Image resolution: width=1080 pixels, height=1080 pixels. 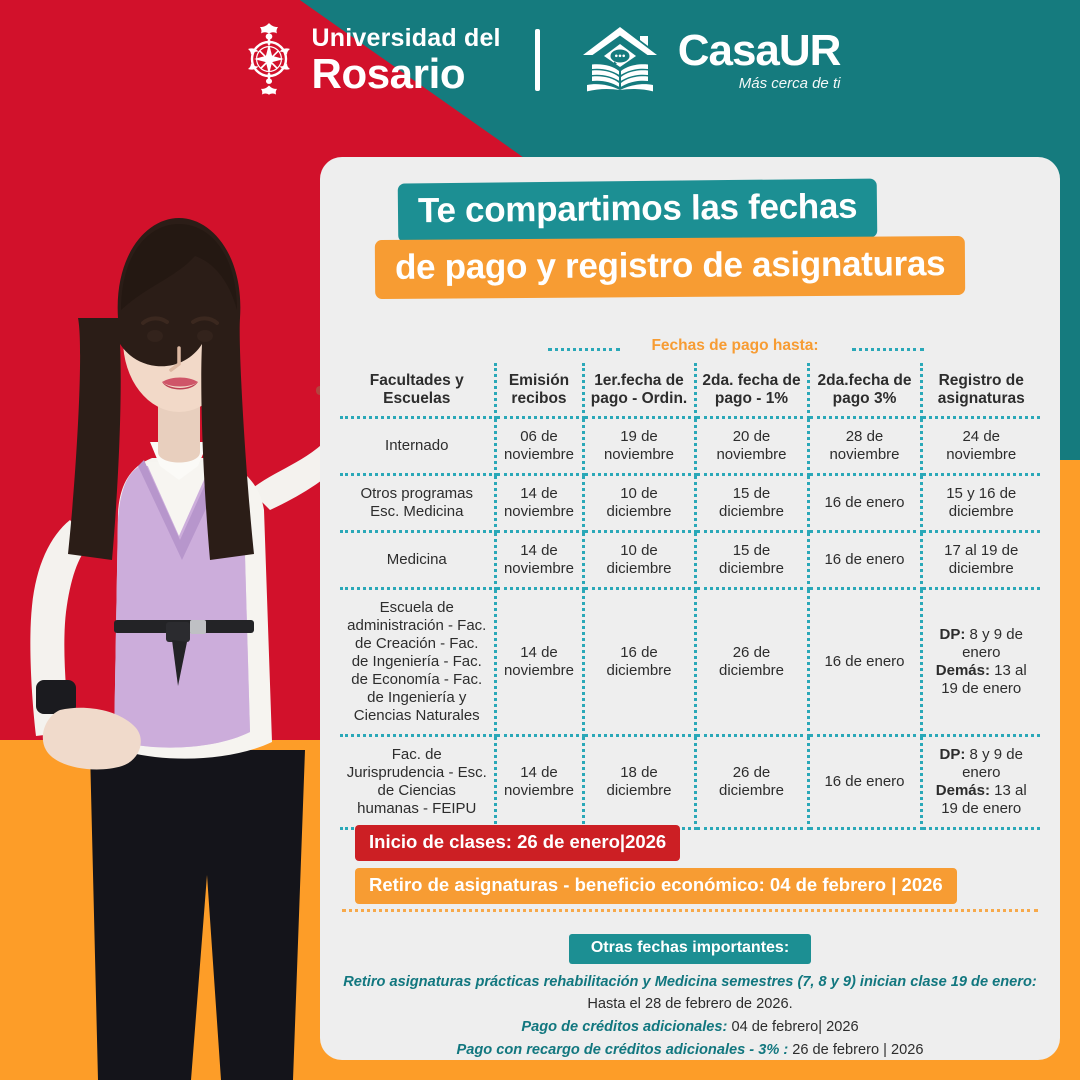 What do you see at coordinates (624, 1026) in the screenshot?
I see `footer-note-bold: Pago de créditos adicionales:` at bounding box center [624, 1026].